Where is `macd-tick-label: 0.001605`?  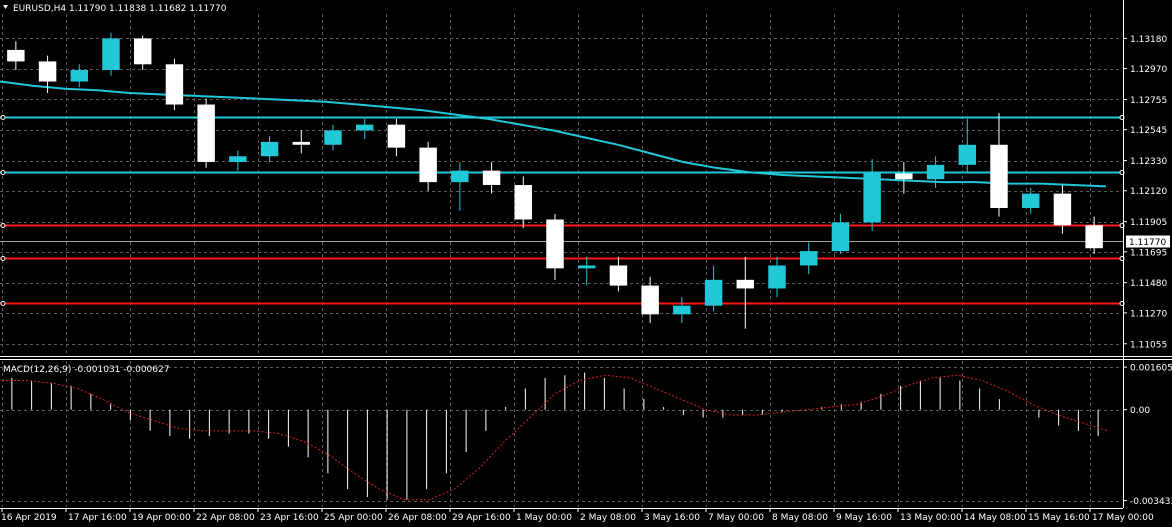 macd-tick-label: 0.001605 is located at coordinates (1151, 369).